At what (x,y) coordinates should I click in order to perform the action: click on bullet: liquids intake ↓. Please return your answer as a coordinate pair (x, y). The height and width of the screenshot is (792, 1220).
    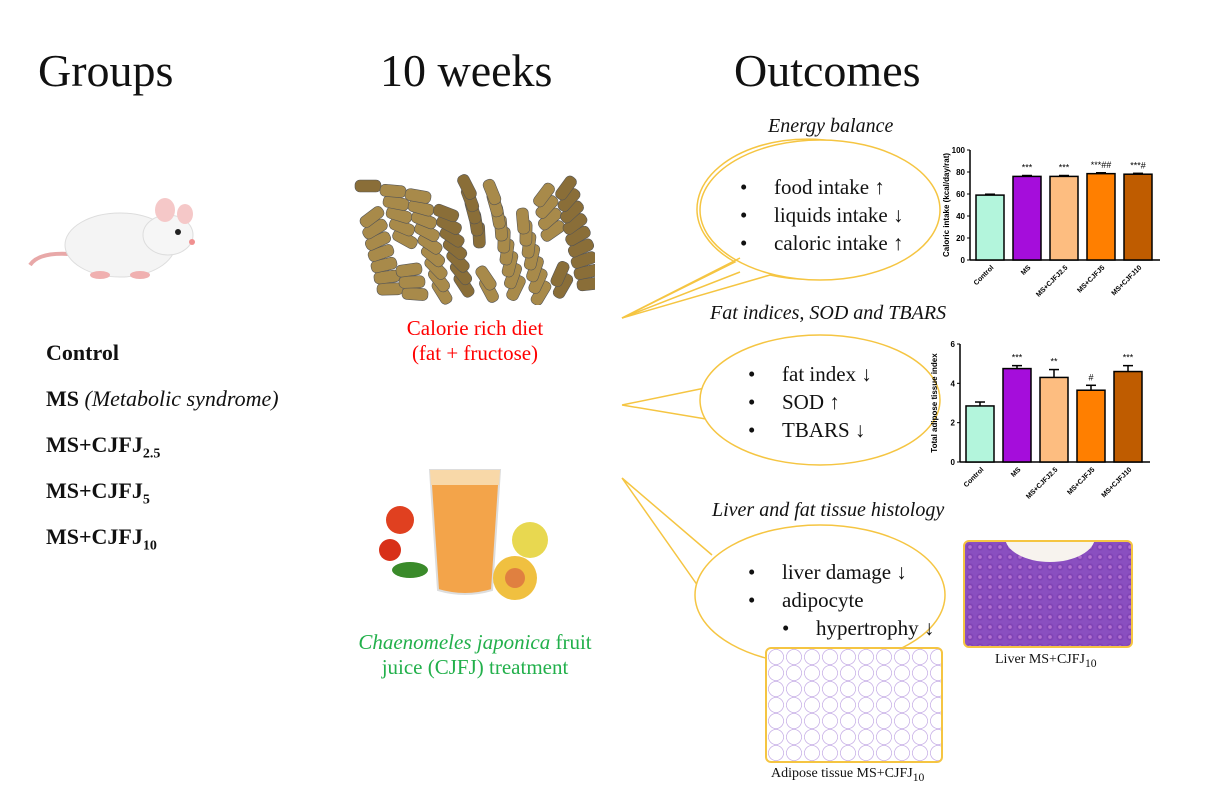
    Looking at the image, I should click on (822, 215).